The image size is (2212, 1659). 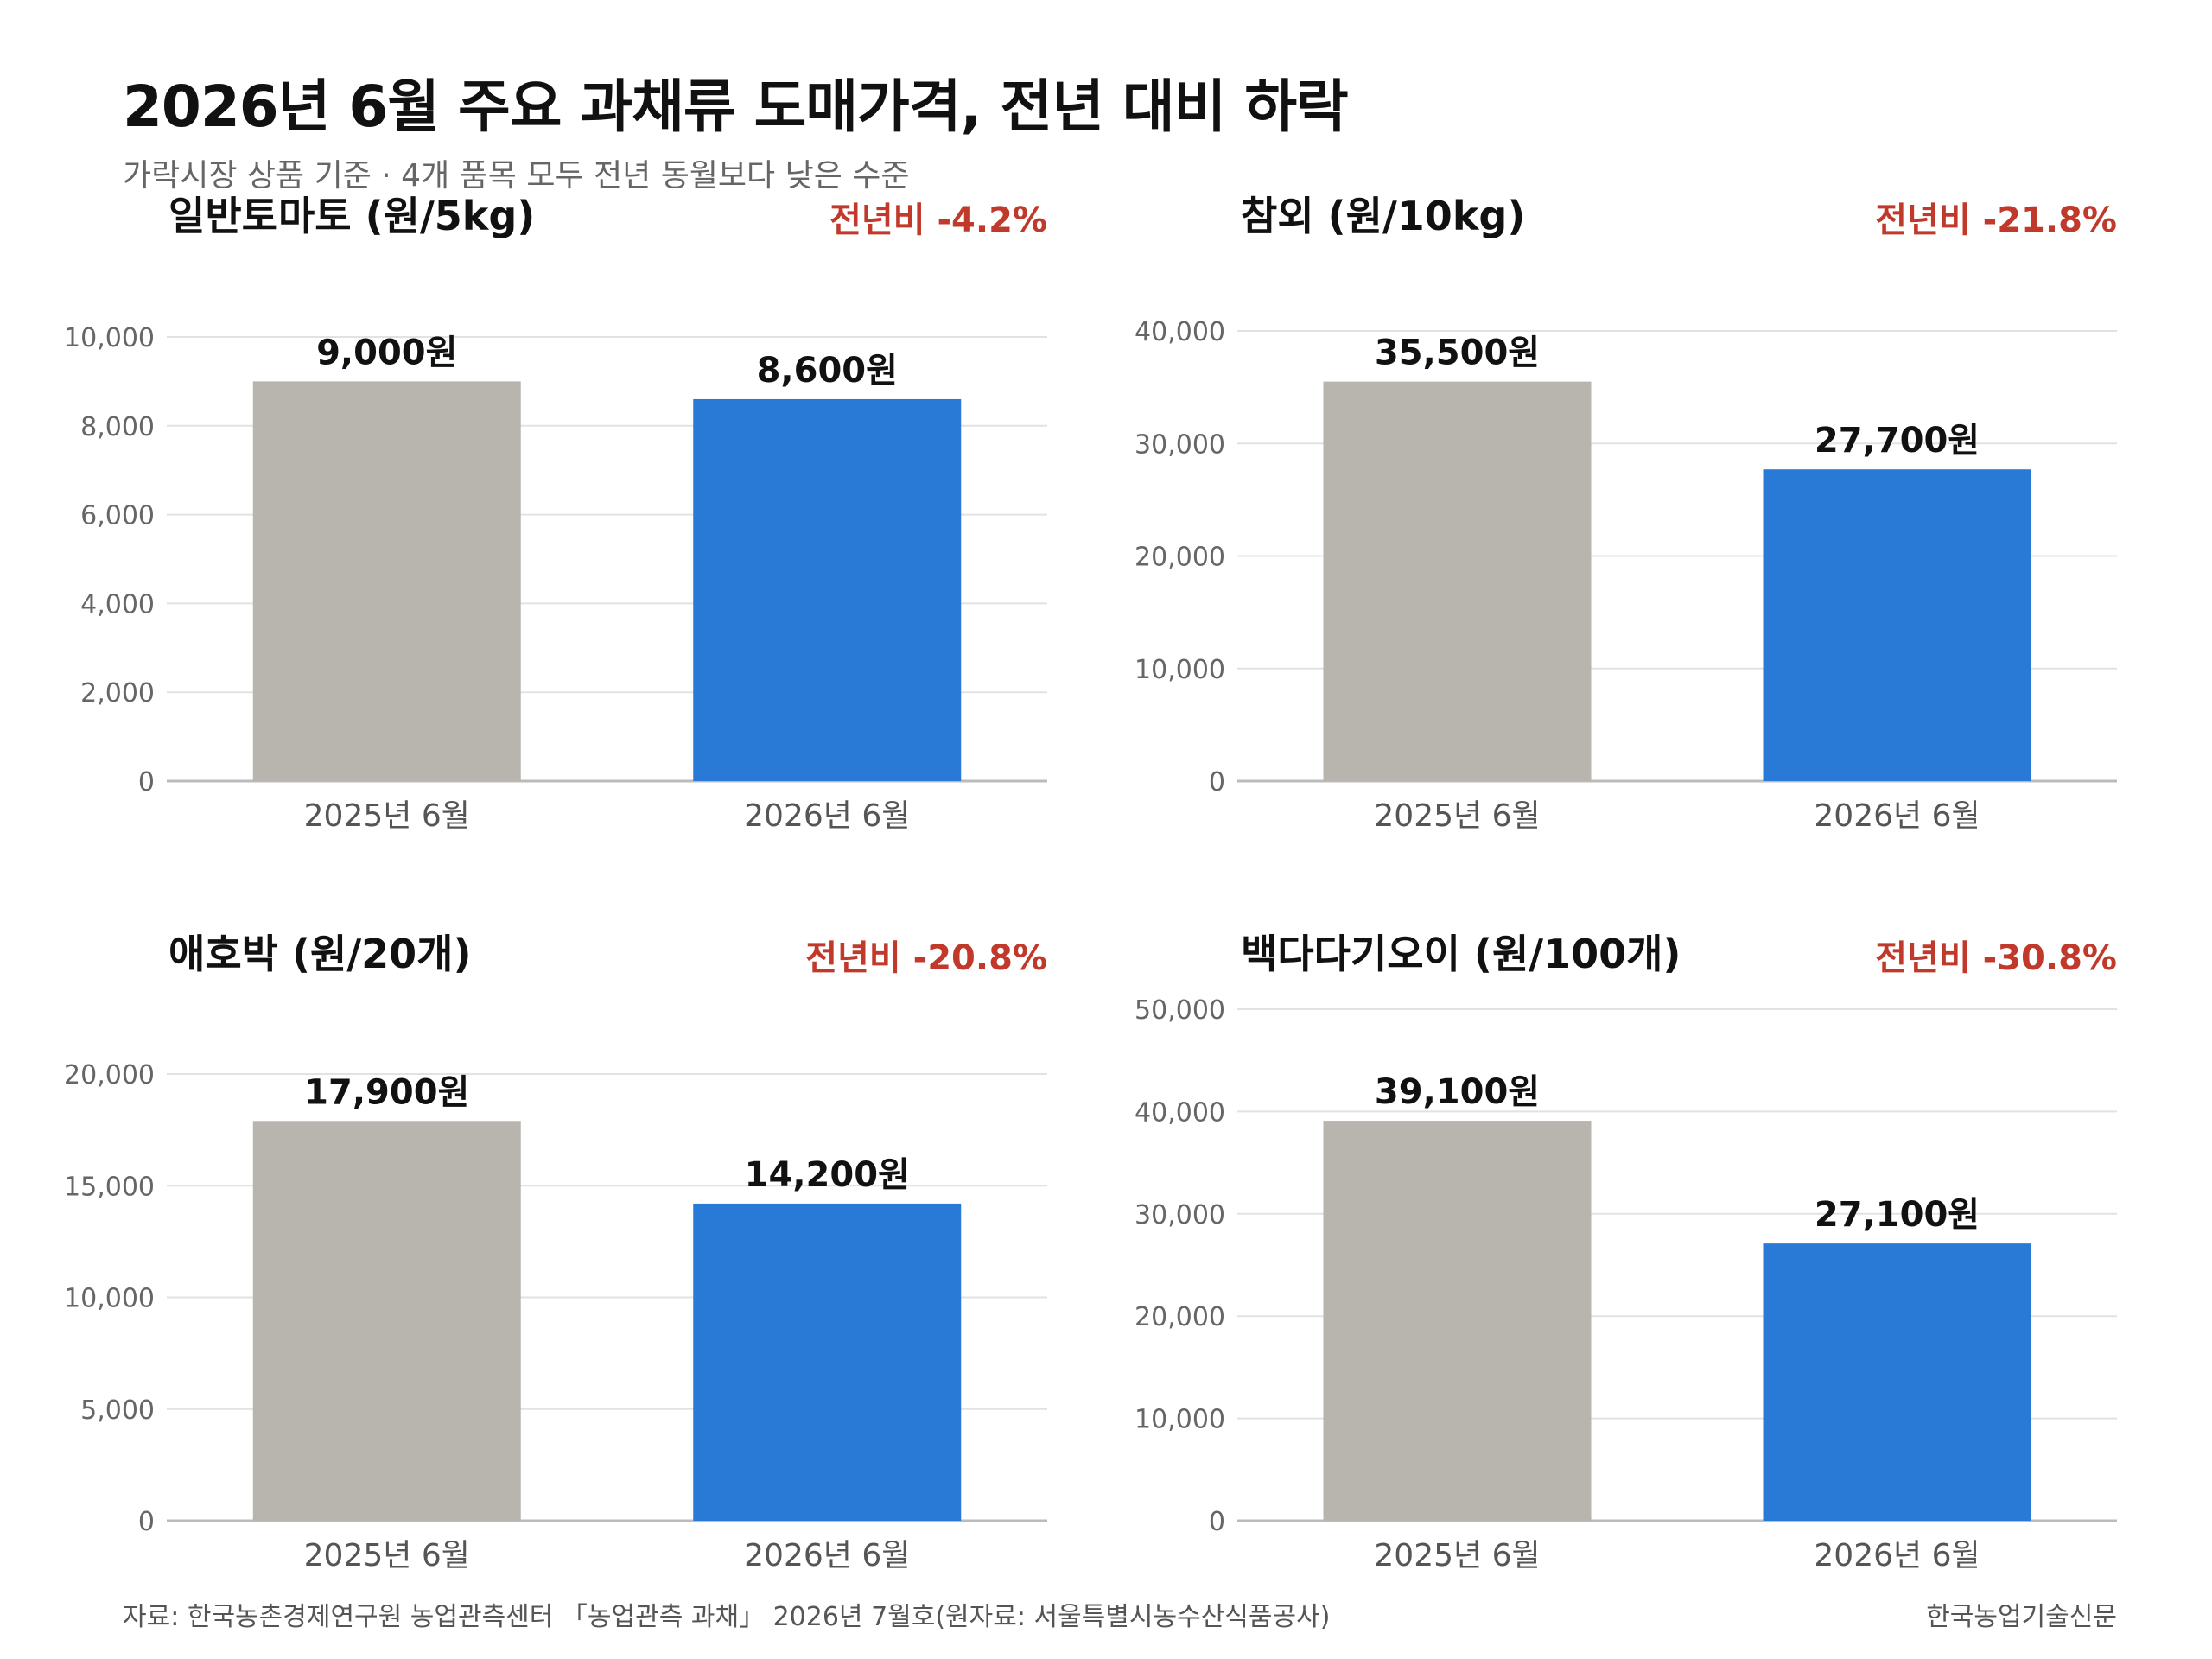 What do you see at coordinates (352, 216) in the screenshot?
I see `panel-title: 일반토마토 (원/5kg)` at bounding box center [352, 216].